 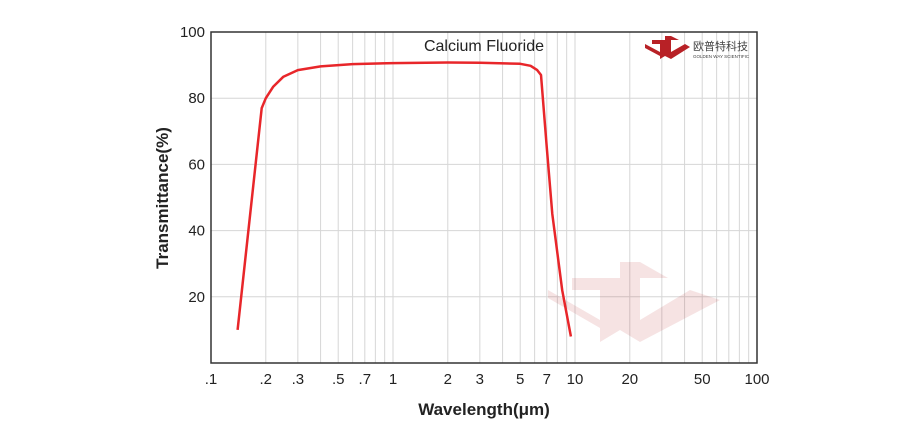 What do you see at coordinates (480, 379) in the screenshot?
I see `x-tick-label: 3` at bounding box center [480, 379].